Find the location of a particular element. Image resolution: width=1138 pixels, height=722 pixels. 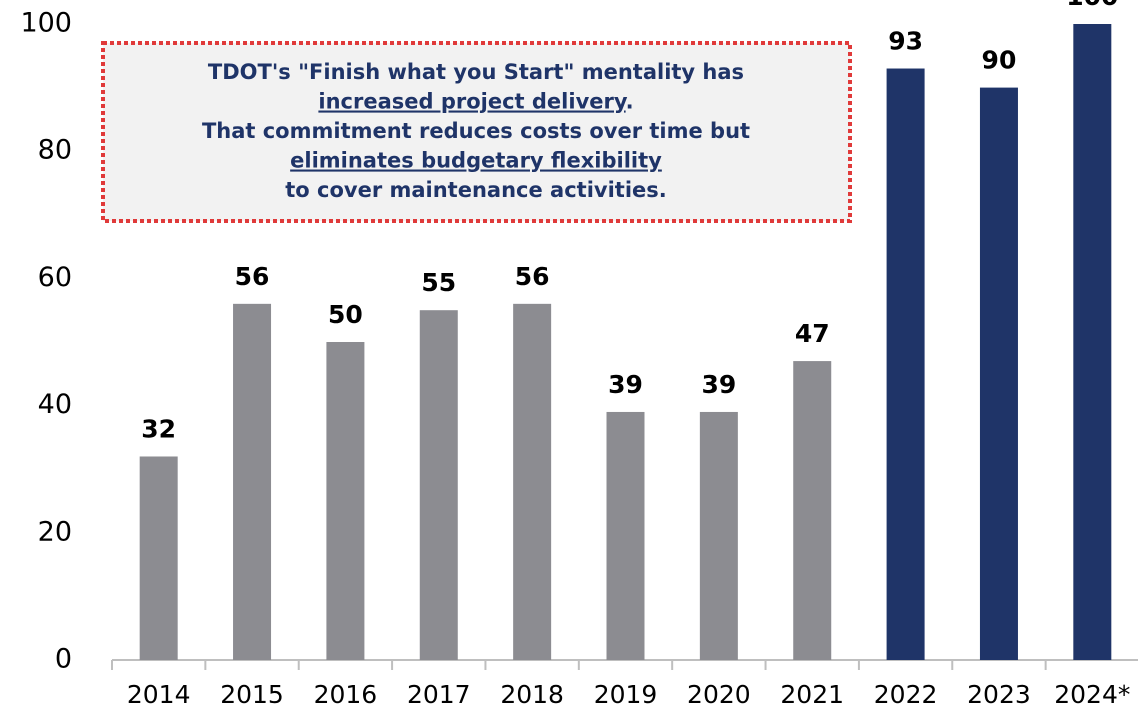

x-tick-label: 2014 is located at coordinates (159, 694).